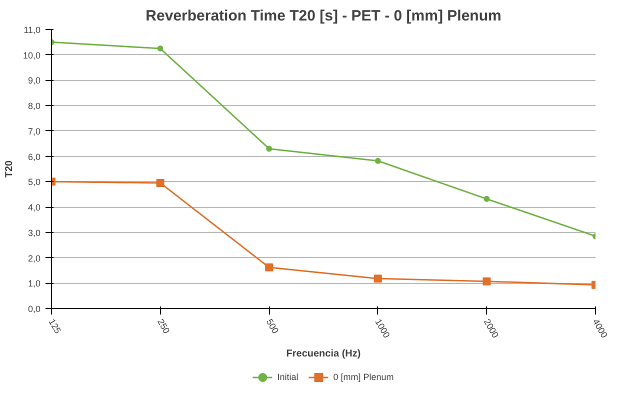 The image size is (625, 401). Describe the element at coordinates (34, 283) in the screenshot. I see `y-tick-label: 1,0` at that location.